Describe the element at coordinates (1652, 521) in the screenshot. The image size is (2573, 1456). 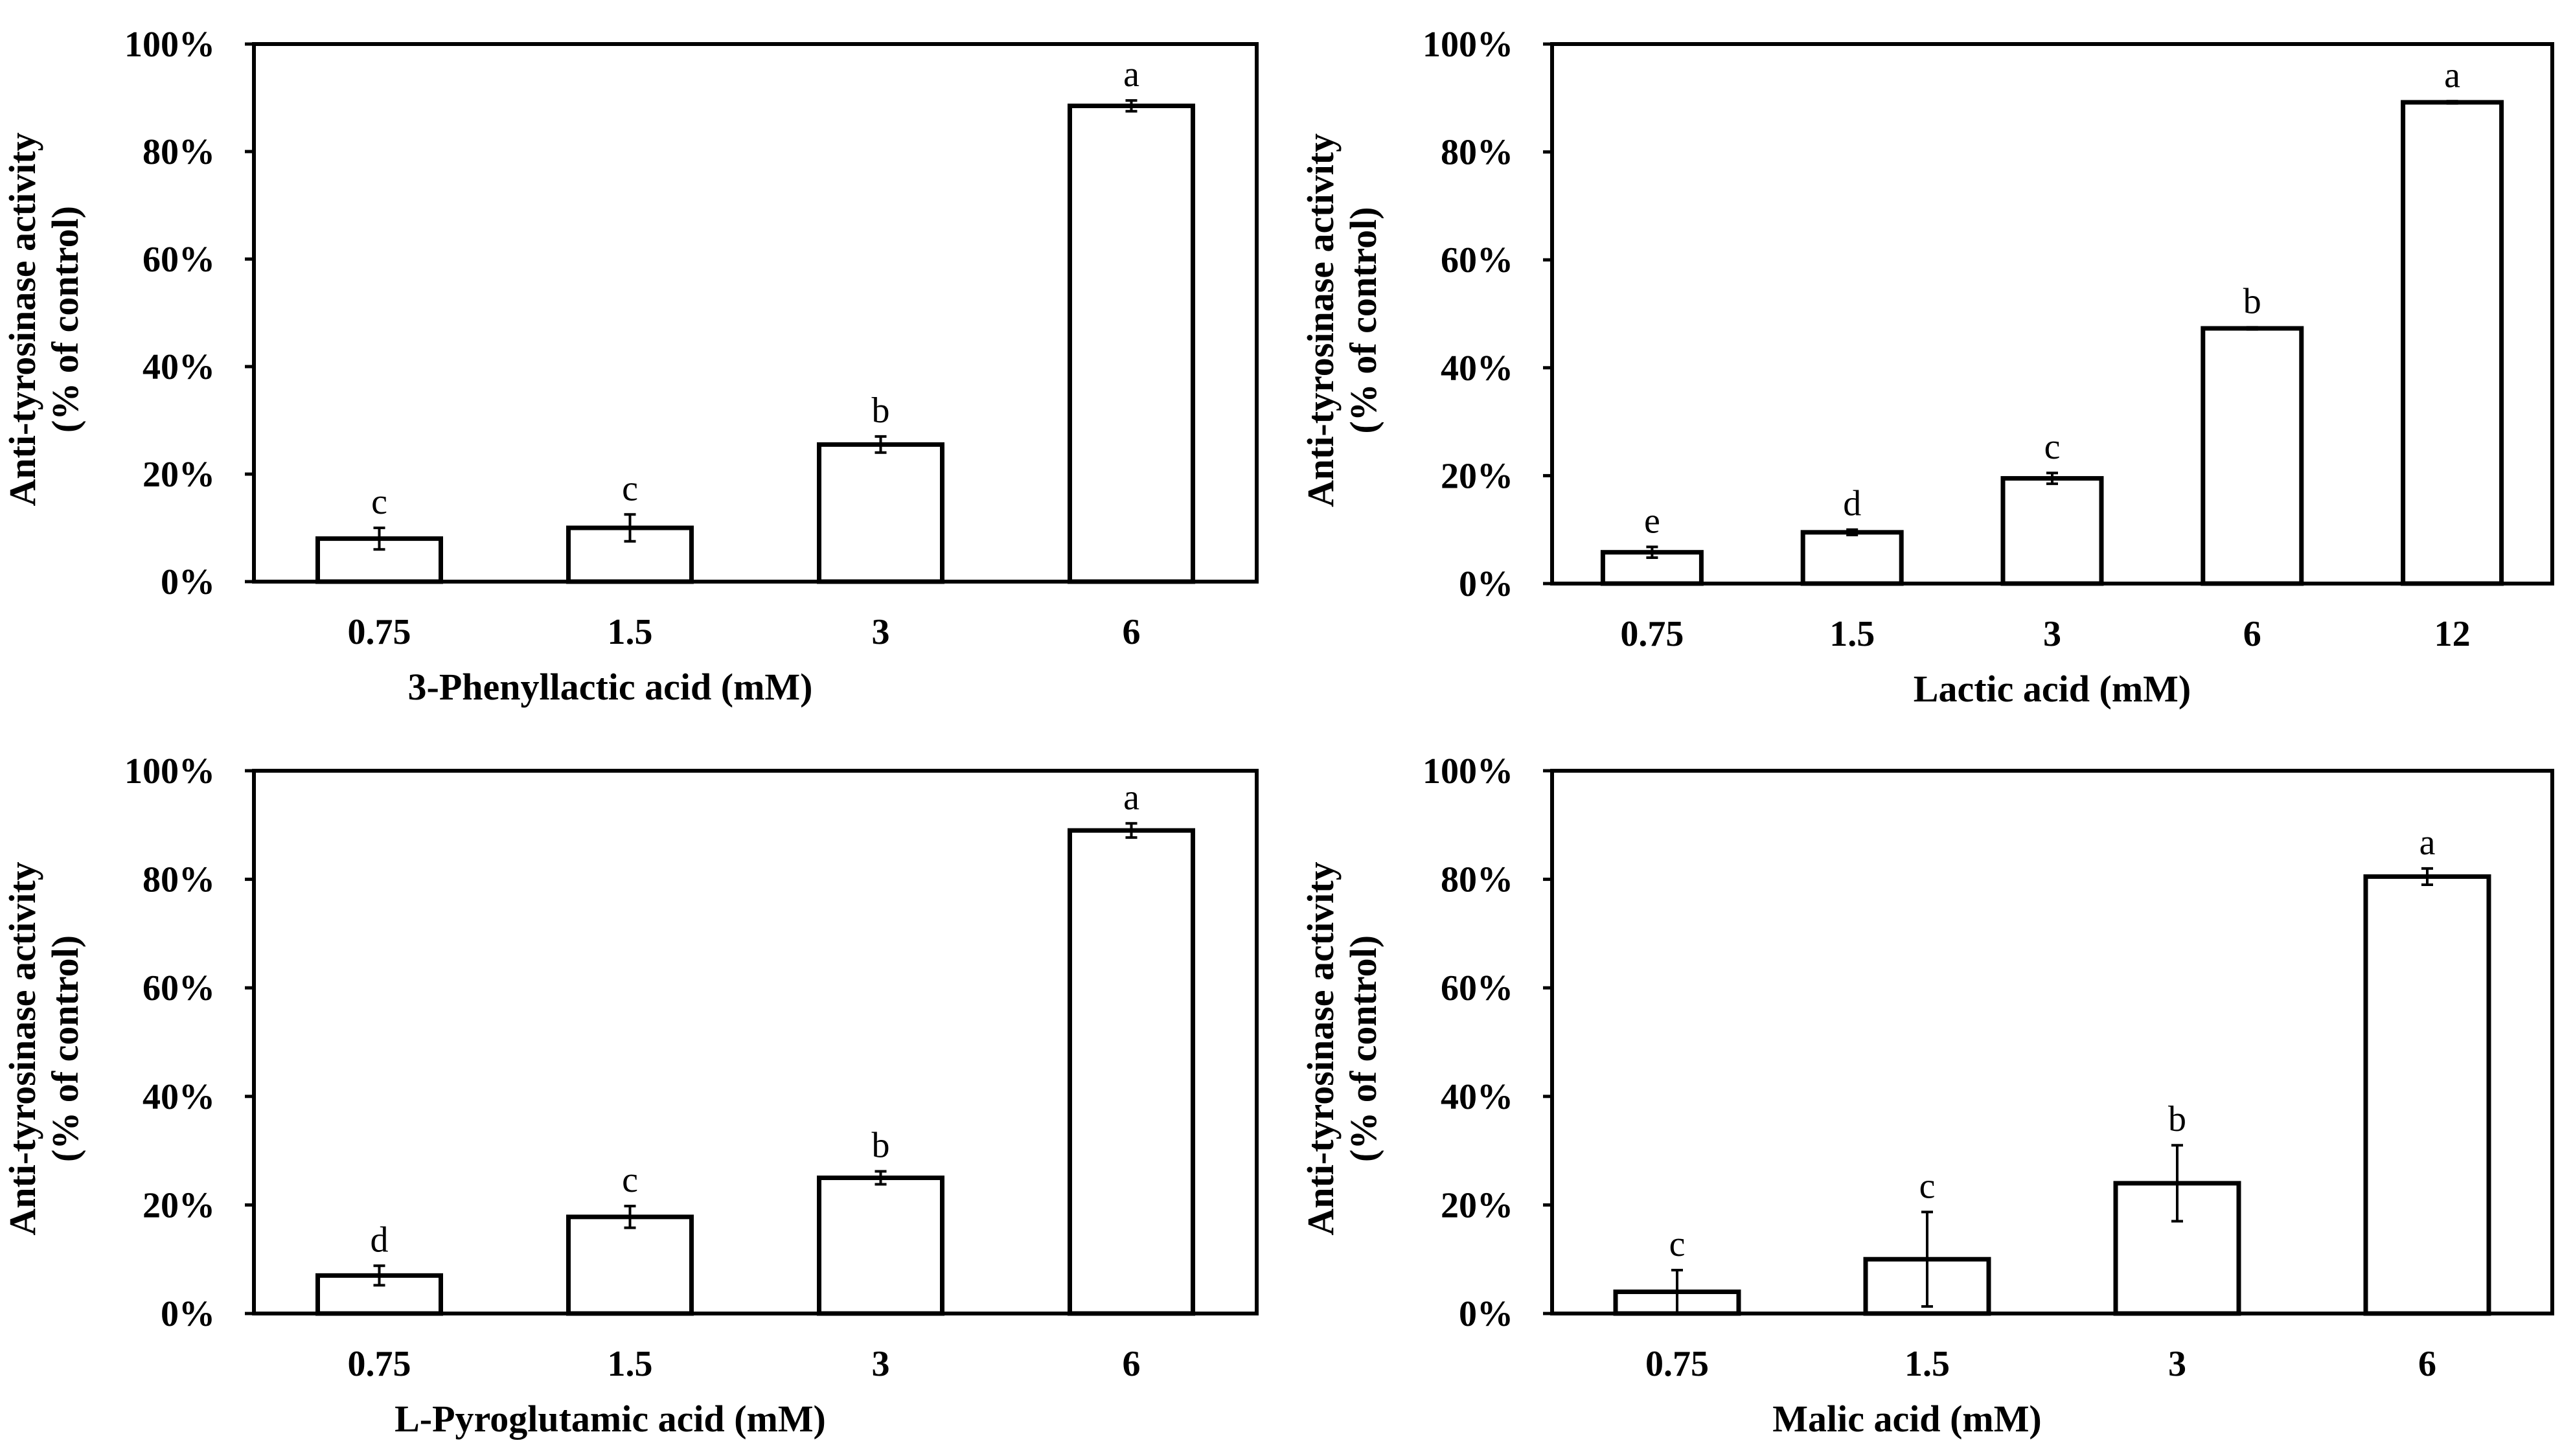
I see `significance-letter: e` at that location.